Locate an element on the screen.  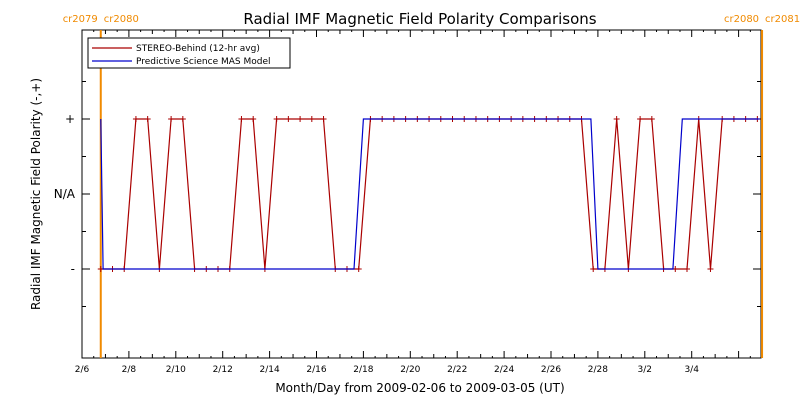
cr-label-right: cr2081 is located at coordinates (782, 19).